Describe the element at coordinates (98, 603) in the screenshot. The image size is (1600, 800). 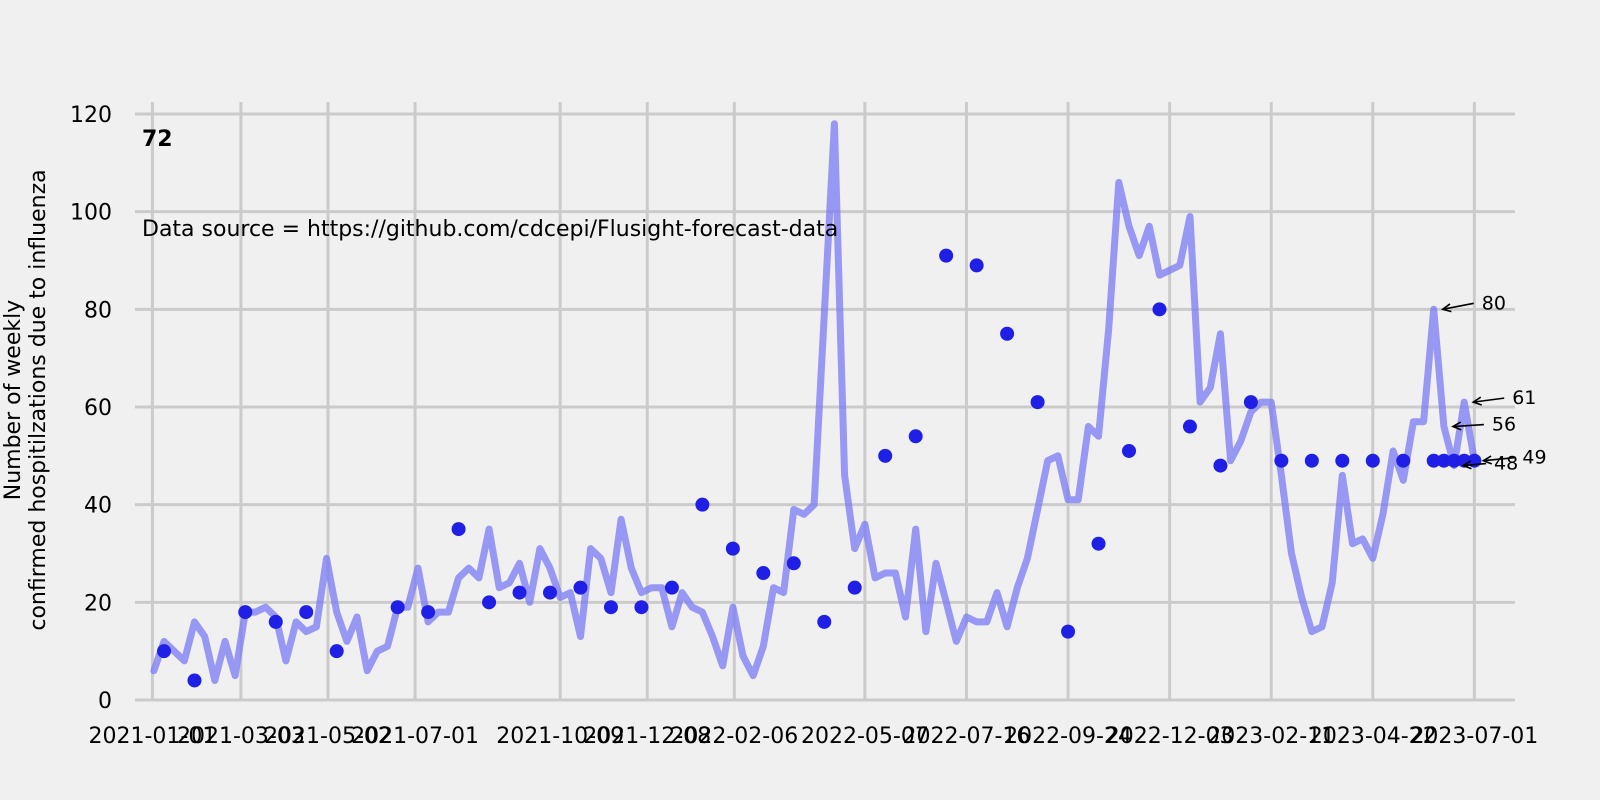
I see `y-tick-label: 20` at that location.